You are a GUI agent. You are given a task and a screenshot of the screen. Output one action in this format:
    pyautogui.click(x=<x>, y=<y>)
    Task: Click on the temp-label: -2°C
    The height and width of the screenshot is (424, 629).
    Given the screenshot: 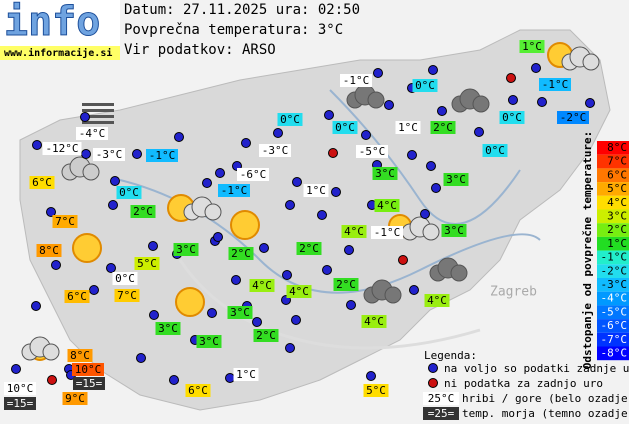 What is the action you would take?
    pyautogui.click(x=573, y=117)
    